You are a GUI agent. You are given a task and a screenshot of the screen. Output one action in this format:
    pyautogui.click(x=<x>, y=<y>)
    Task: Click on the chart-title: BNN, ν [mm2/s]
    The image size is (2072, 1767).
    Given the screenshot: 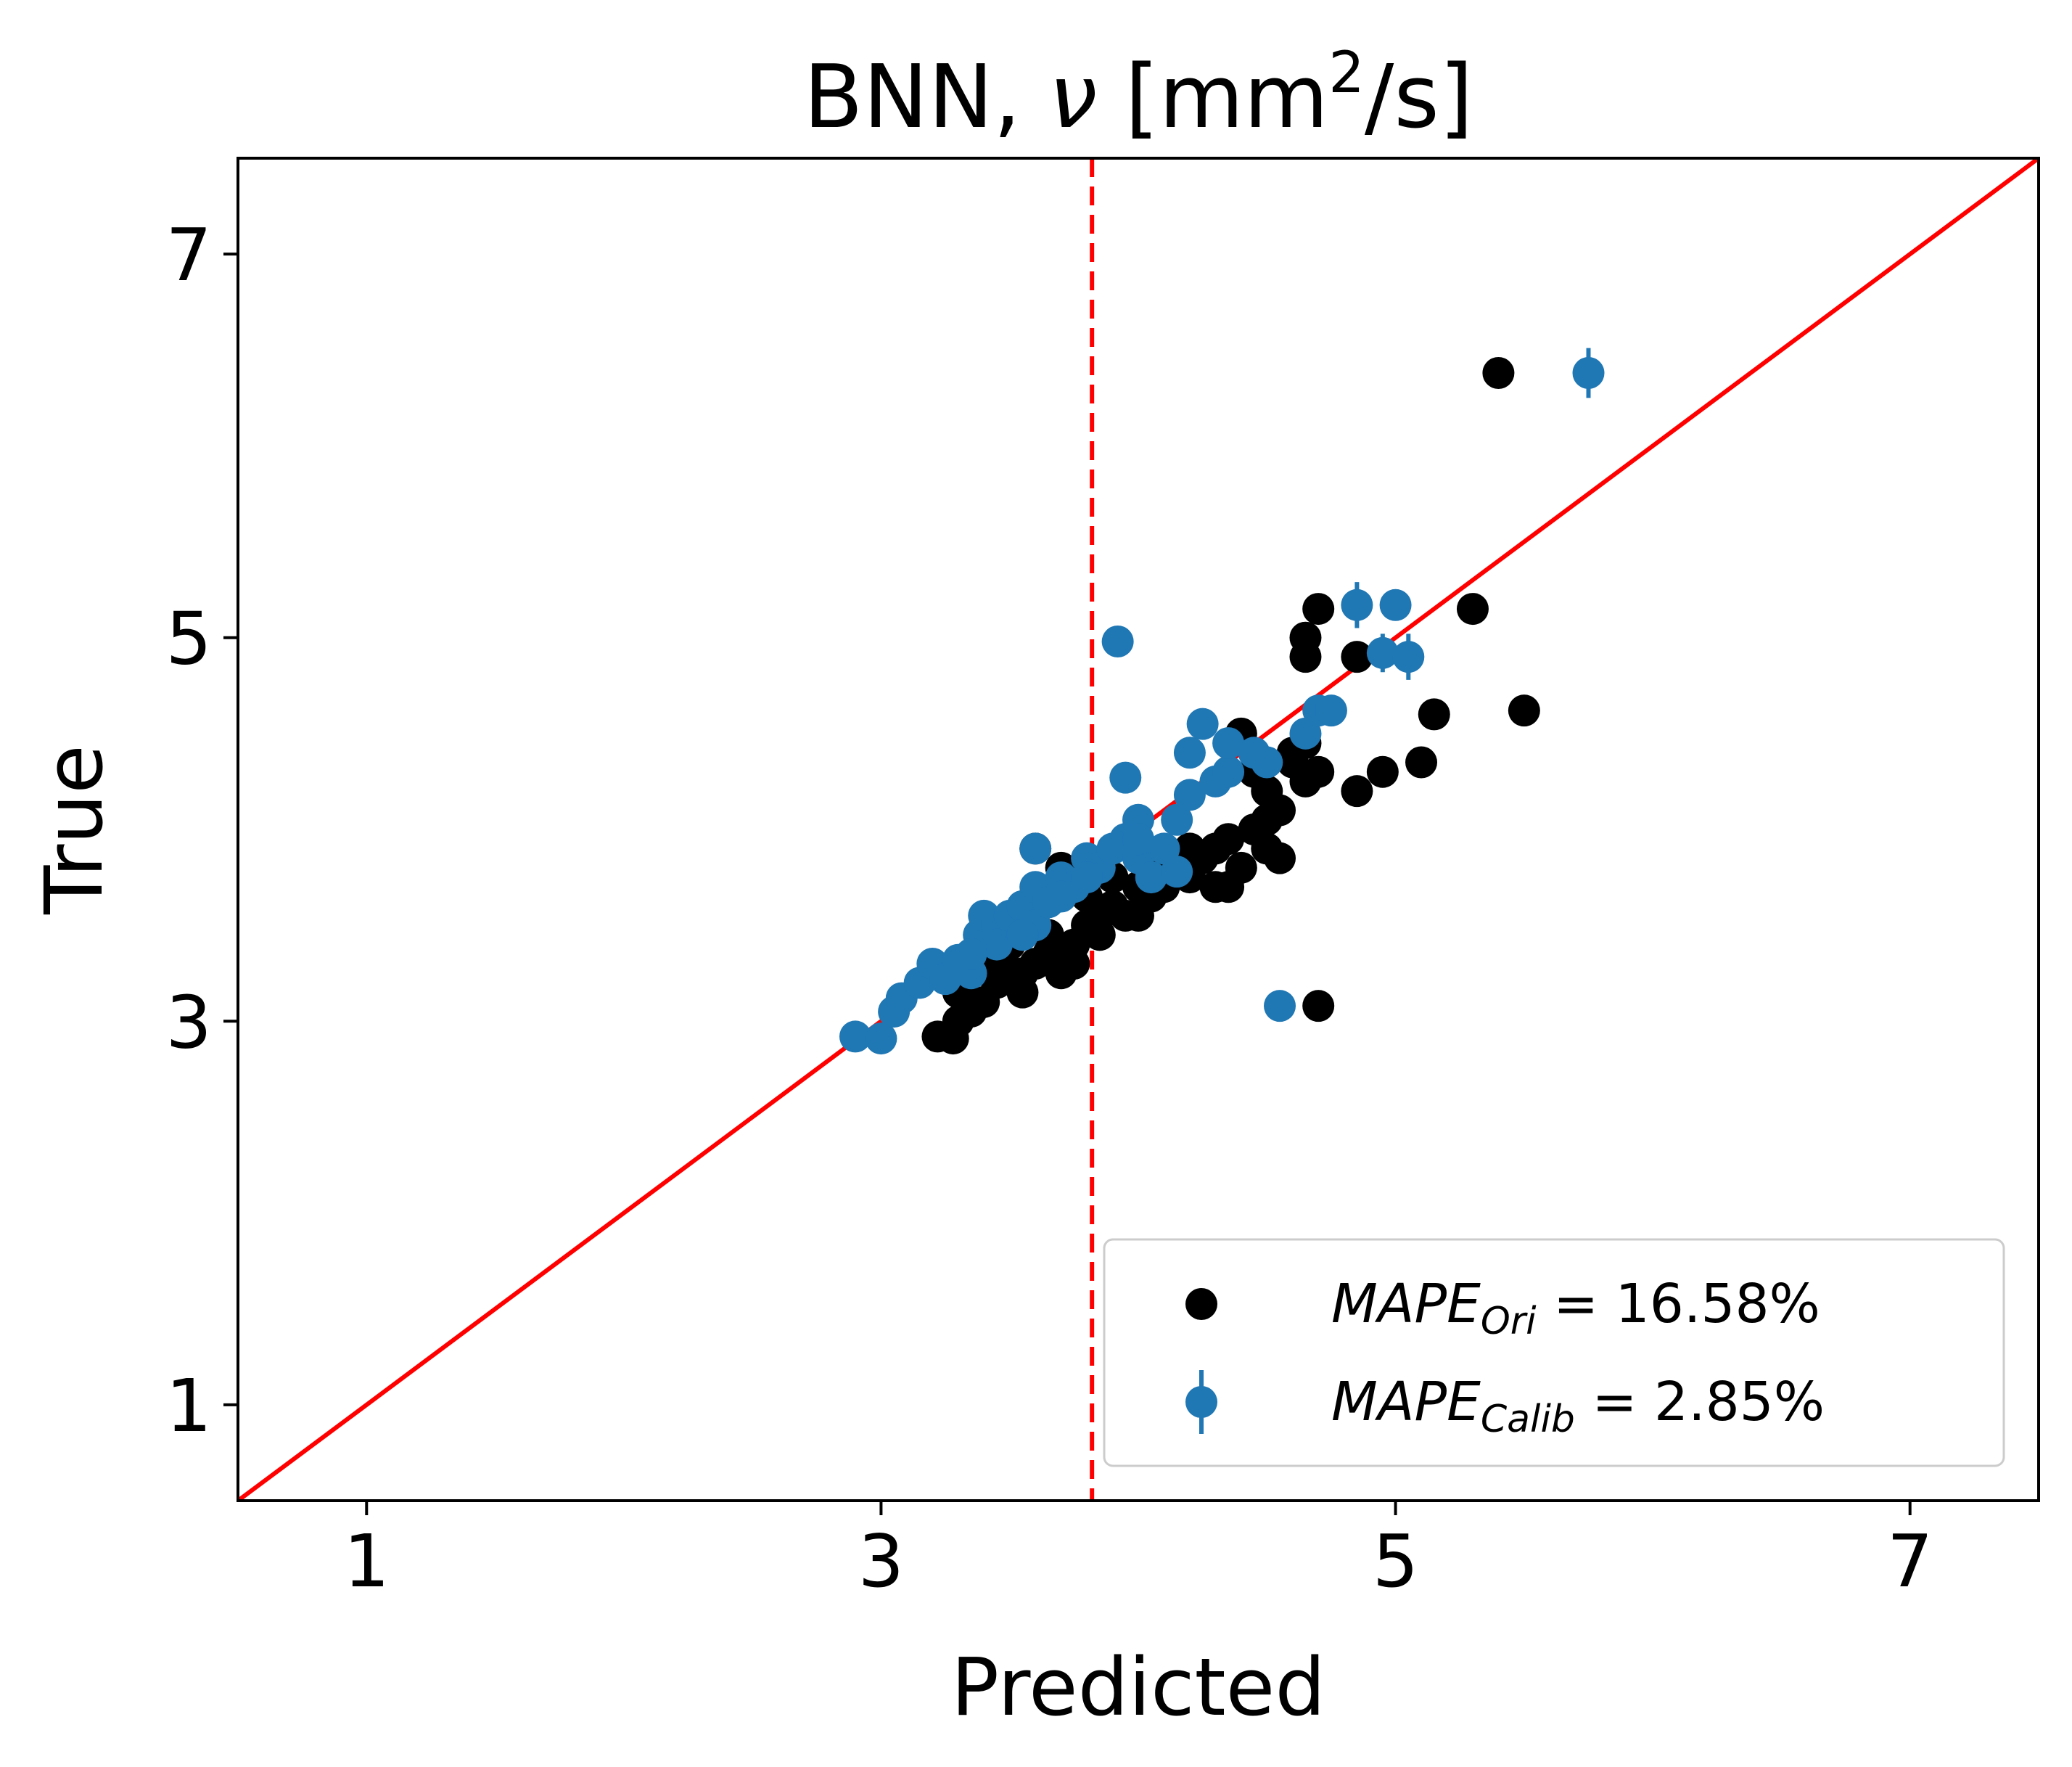 What is the action you would take?
    pyautogui.click(x=1138, y=94)
    